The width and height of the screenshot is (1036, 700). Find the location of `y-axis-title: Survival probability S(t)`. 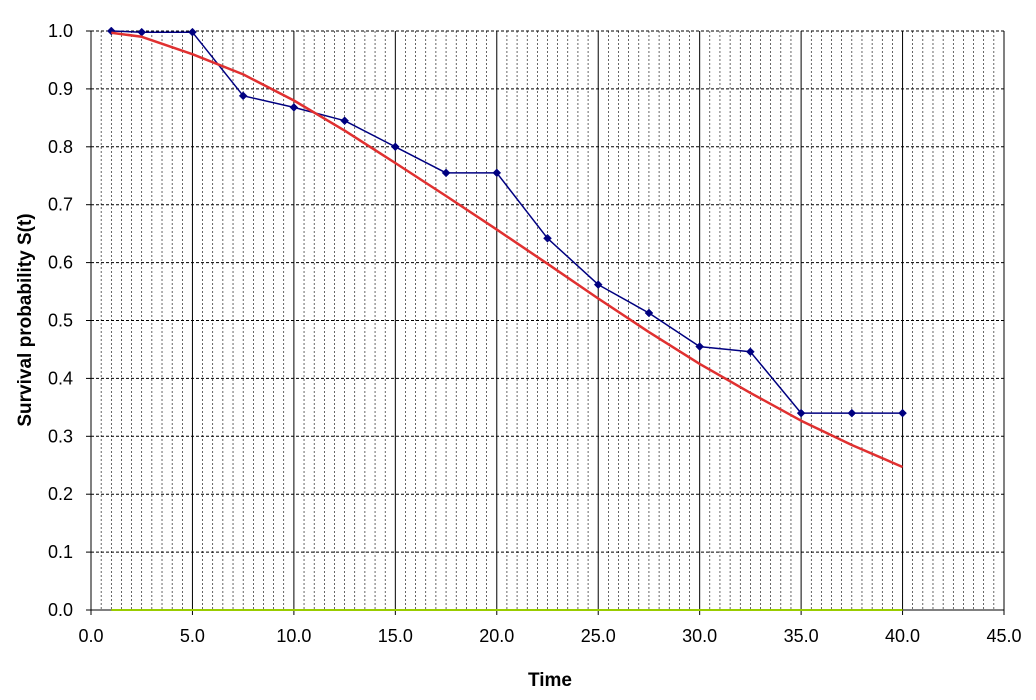

y-axis-title: Survival probability S(t) is located at coordinates (25, 319).